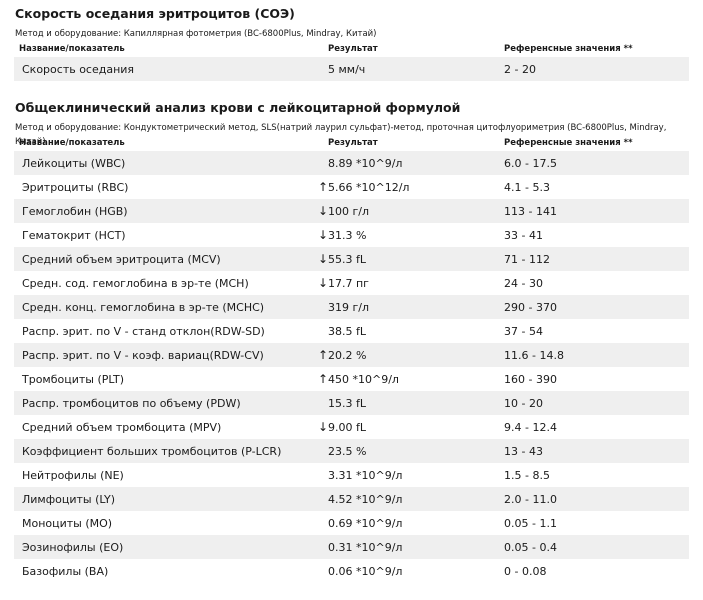  Describe the element at coordinates (523, 235) in the screenshot. I see `reference-range: 33 - 41` at that location.